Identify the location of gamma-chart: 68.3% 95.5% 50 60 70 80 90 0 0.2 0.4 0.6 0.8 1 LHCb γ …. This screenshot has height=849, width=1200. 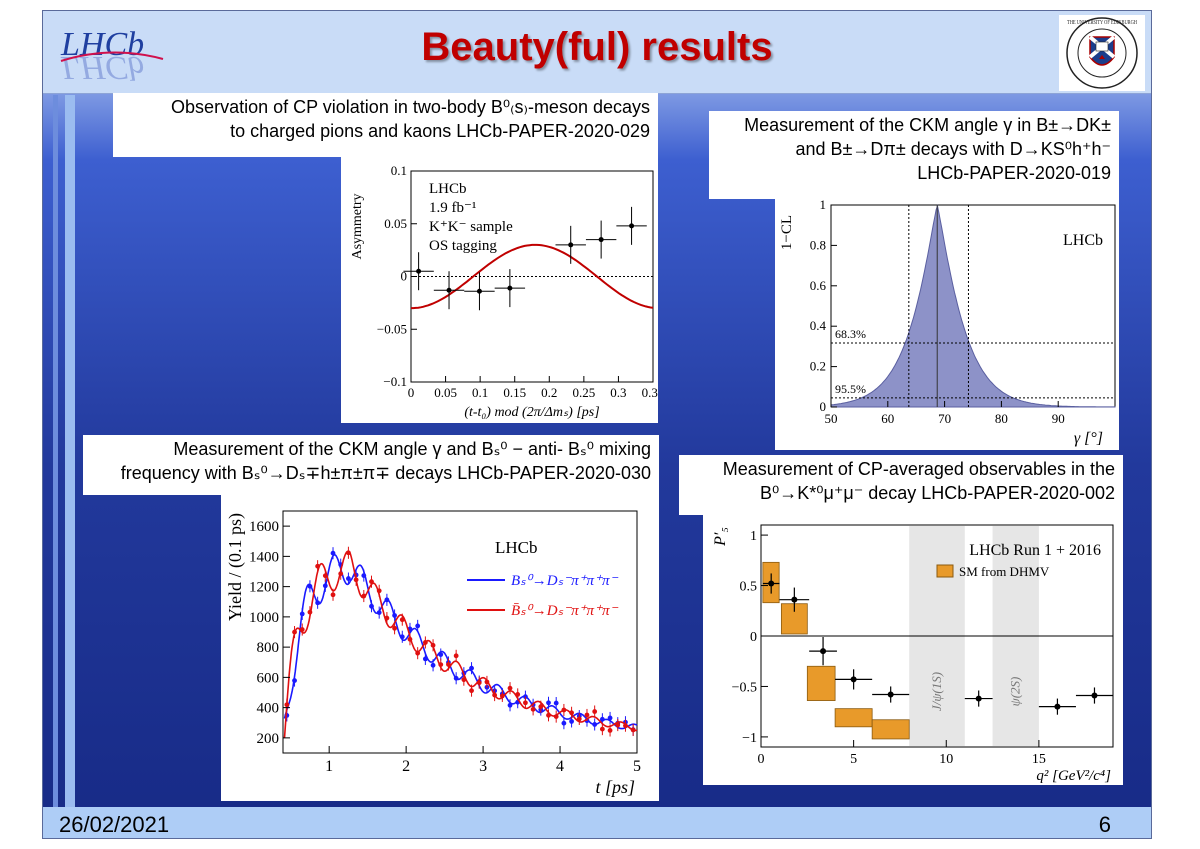
(947, 323).